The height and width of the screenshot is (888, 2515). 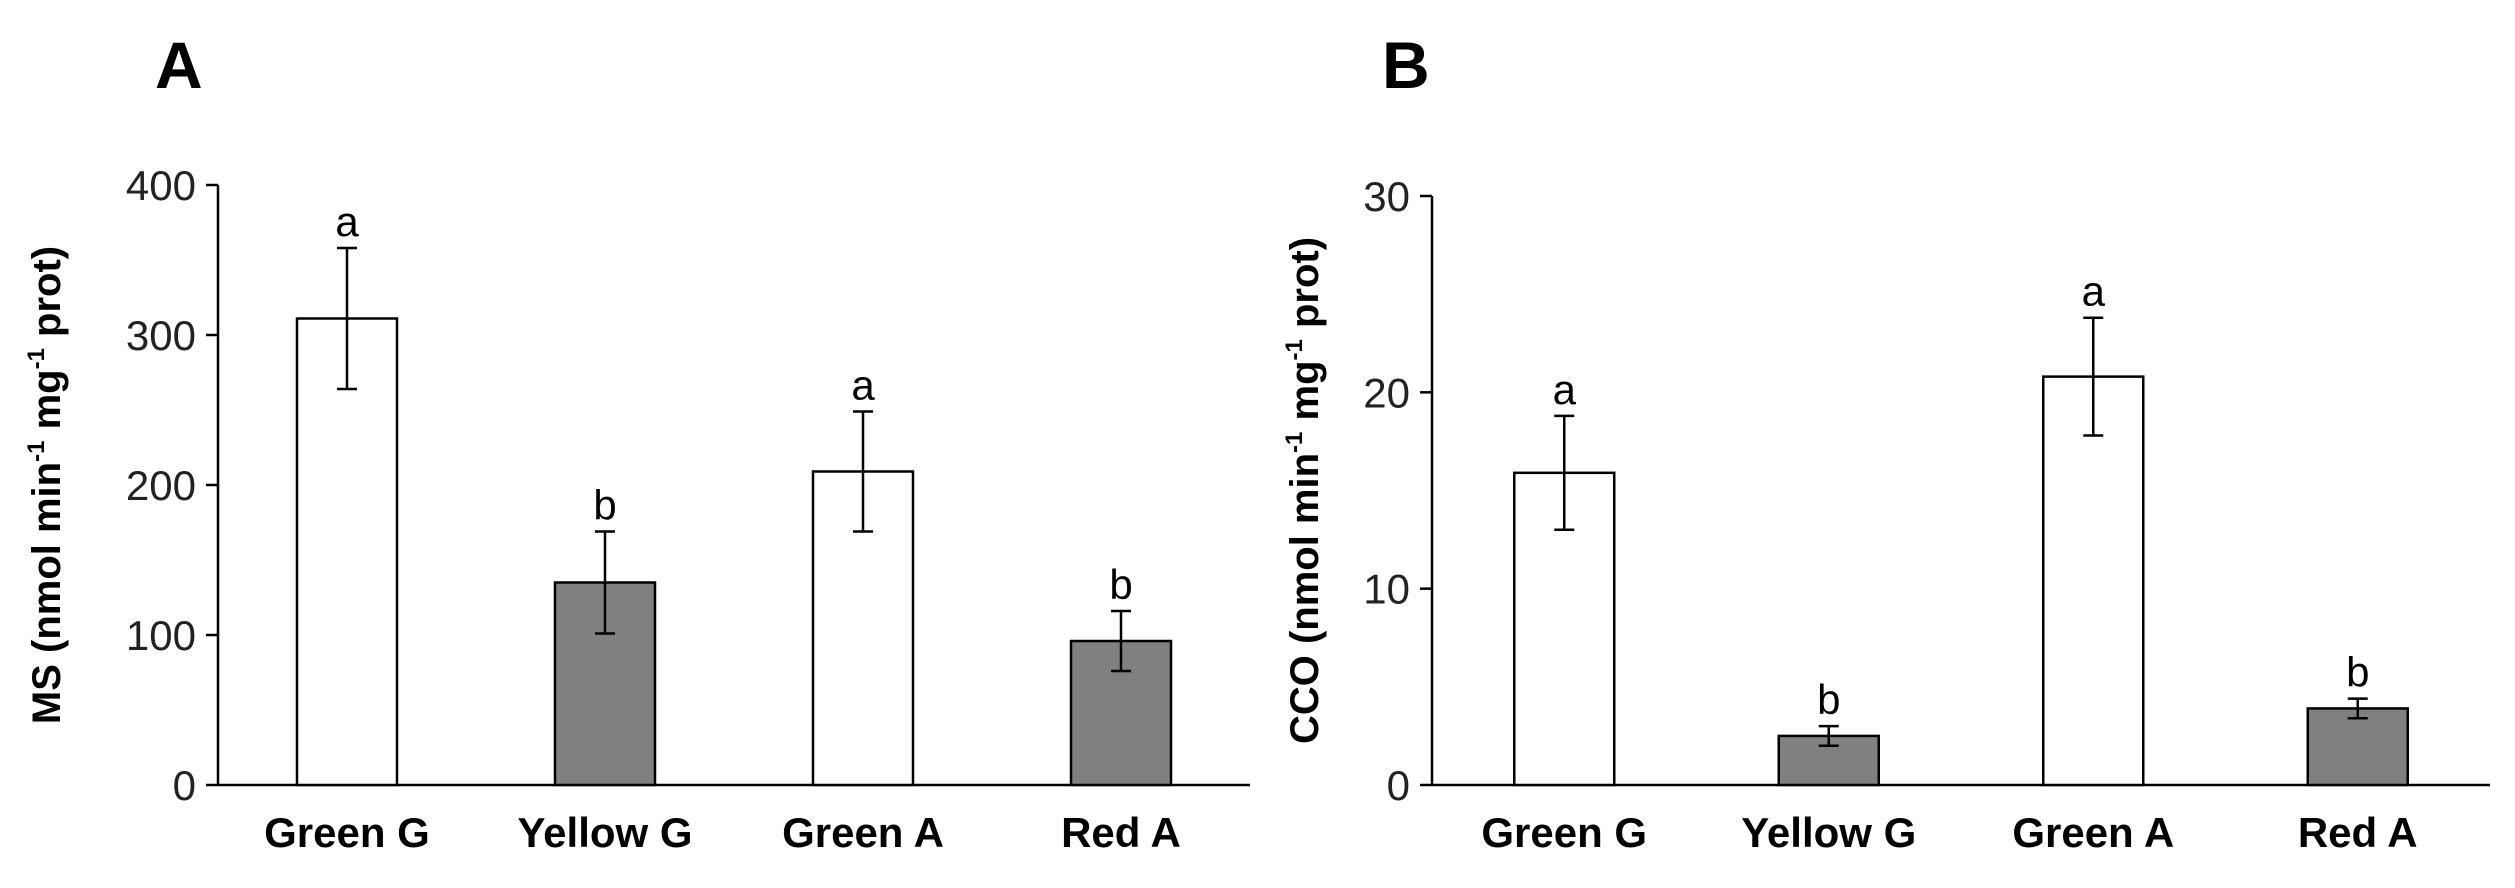 What do you see at coordinates (1386, 392) in the screenshot?
I see `y-tick-label: 20` at bounding box center [1386, 392].